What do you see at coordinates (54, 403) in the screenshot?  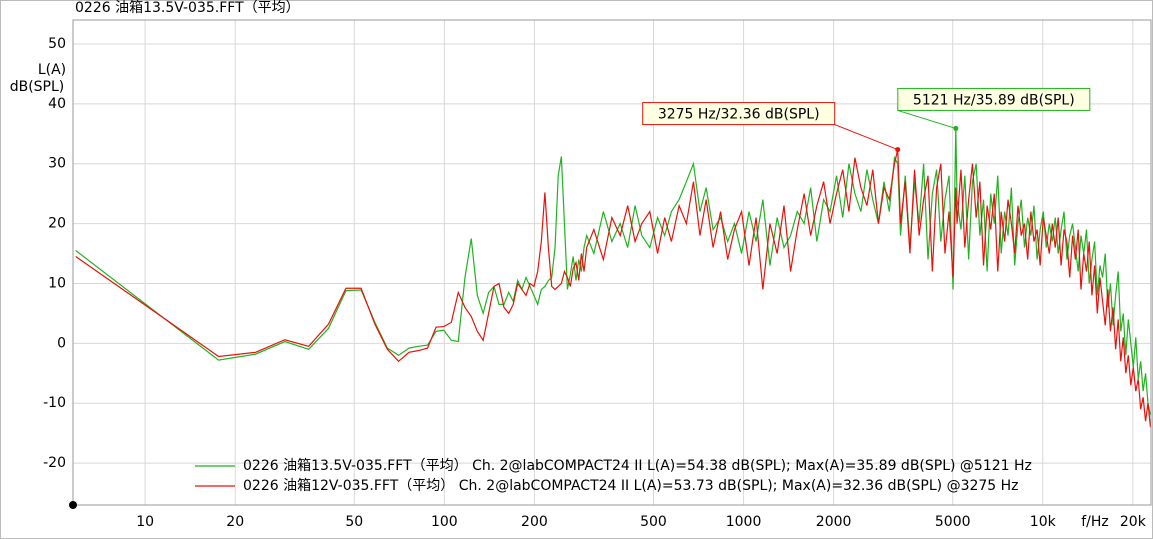 I see `y-tick-label: -10` at bounding box center [54, 403].